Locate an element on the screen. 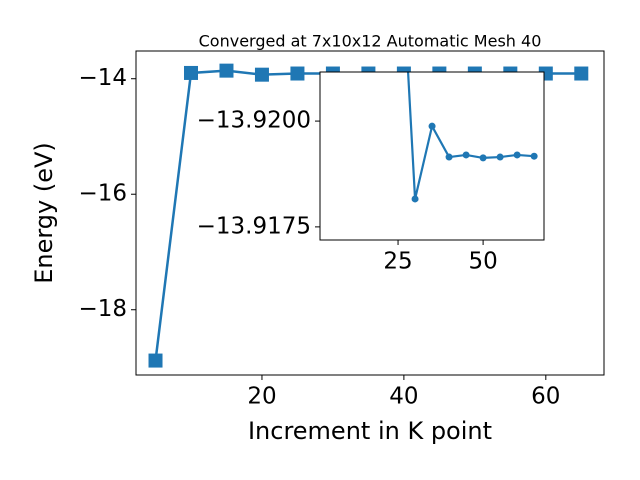 This screenshot has height=480, width=640. y-tick-label: −14 is located at coordinates (102, 78).